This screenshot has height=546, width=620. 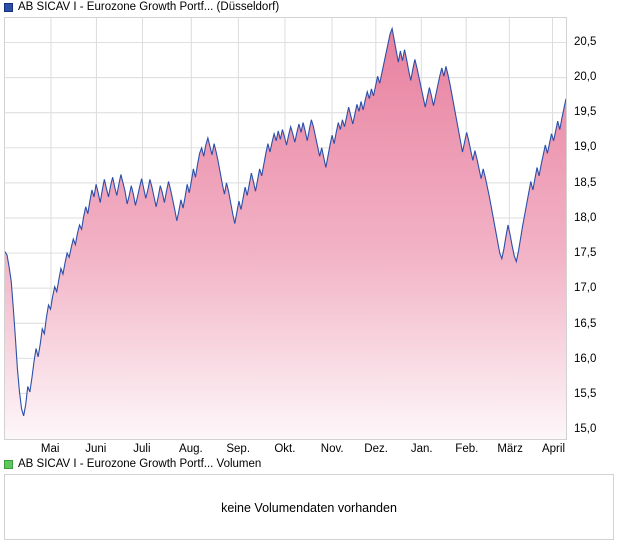 I want to click on x-axis-tick-label: Juli, so click(x=142, y=449).